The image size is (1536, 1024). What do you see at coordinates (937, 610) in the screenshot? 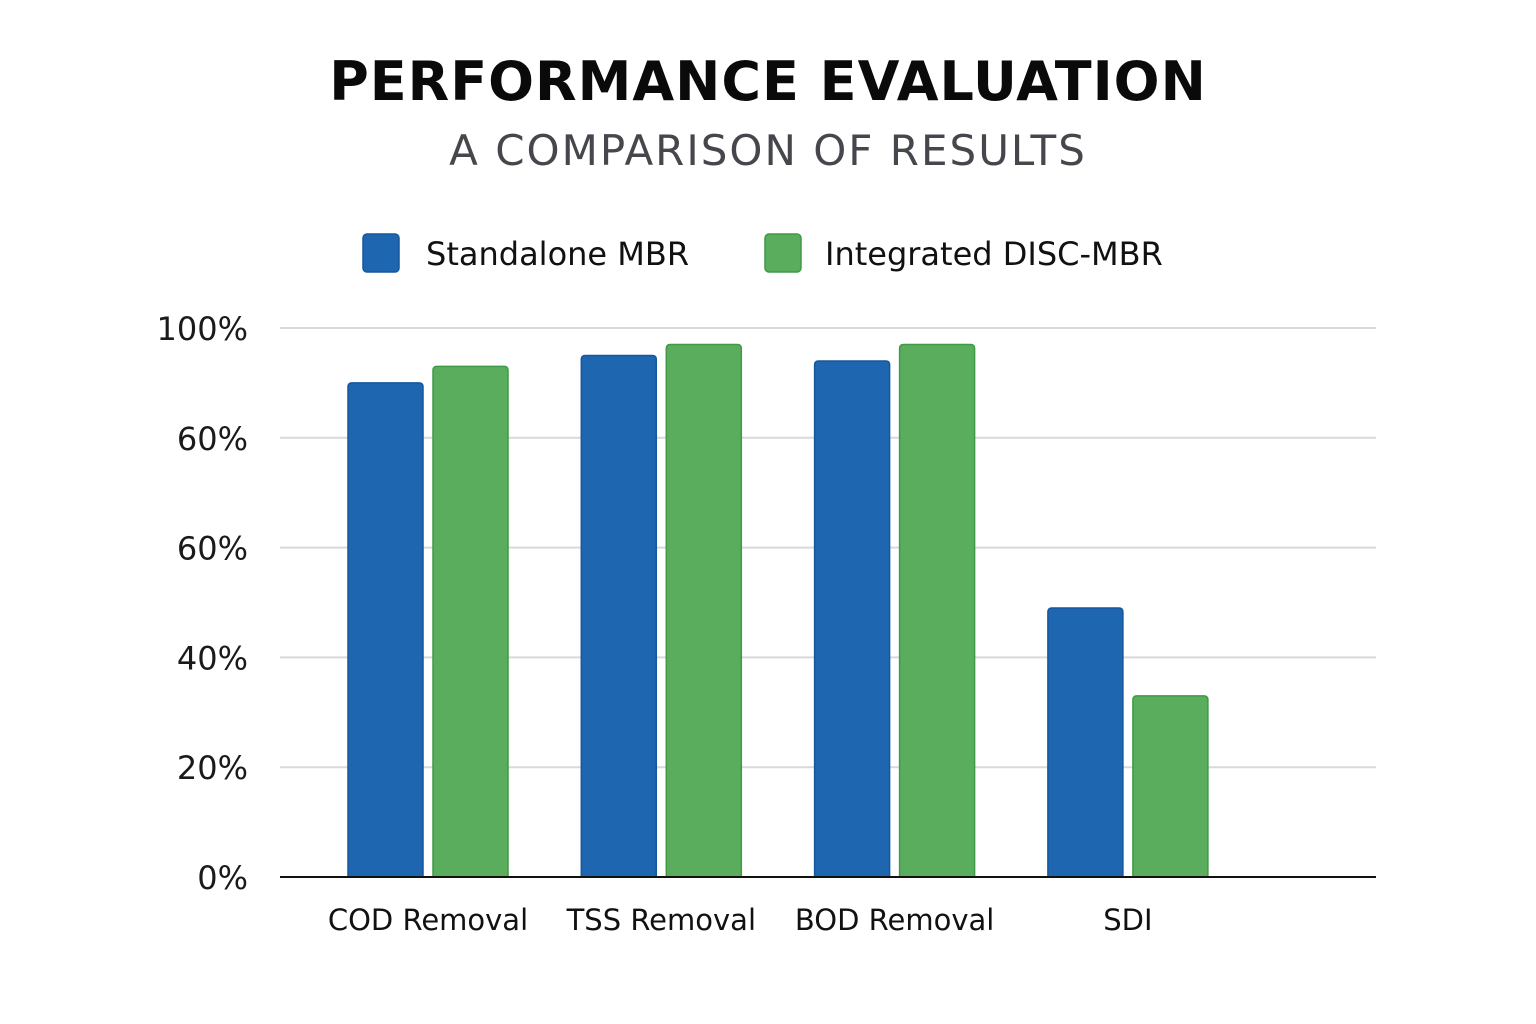
I see `bar-bod-removal-integrated-disc-mbr` at bounding box center [937, 610].